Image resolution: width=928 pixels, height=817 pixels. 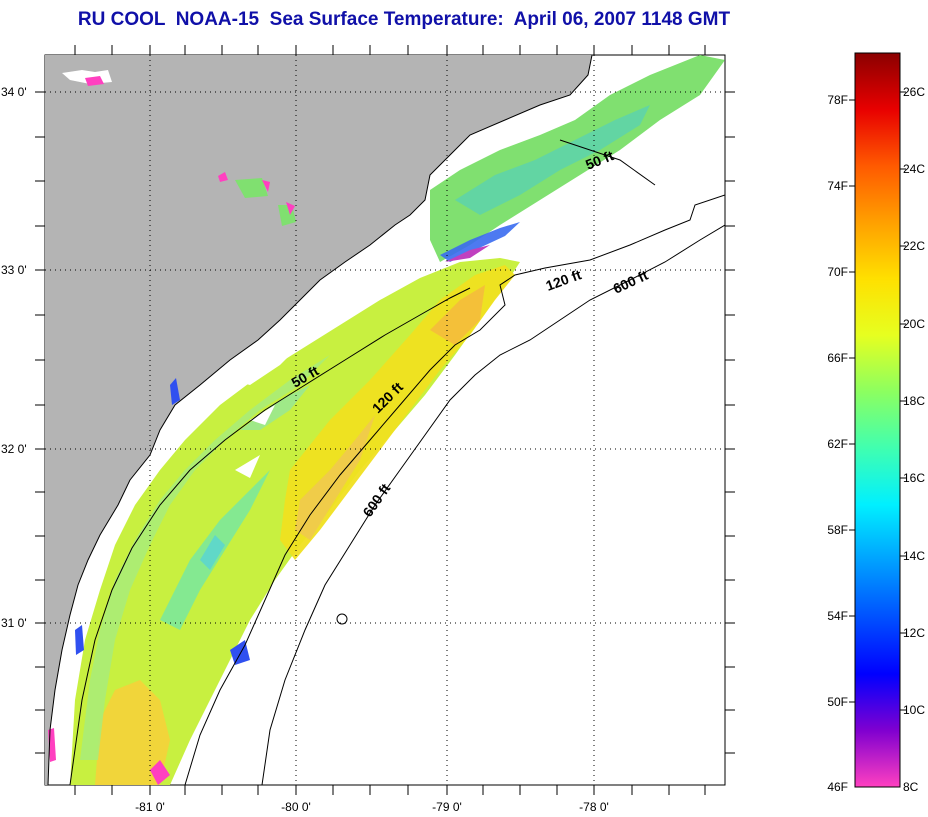 I want to click on colorbar-f-label: 70F, so click(x=837, y=272).